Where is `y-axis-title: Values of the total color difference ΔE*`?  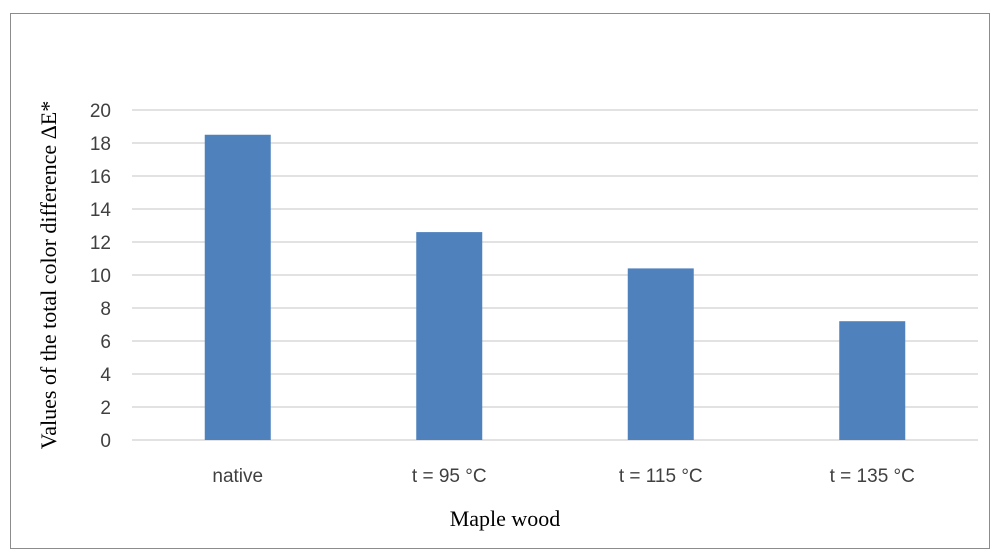 y-axis-title: Values of the total color difference ΔE* is located at coordinates (48, 275).